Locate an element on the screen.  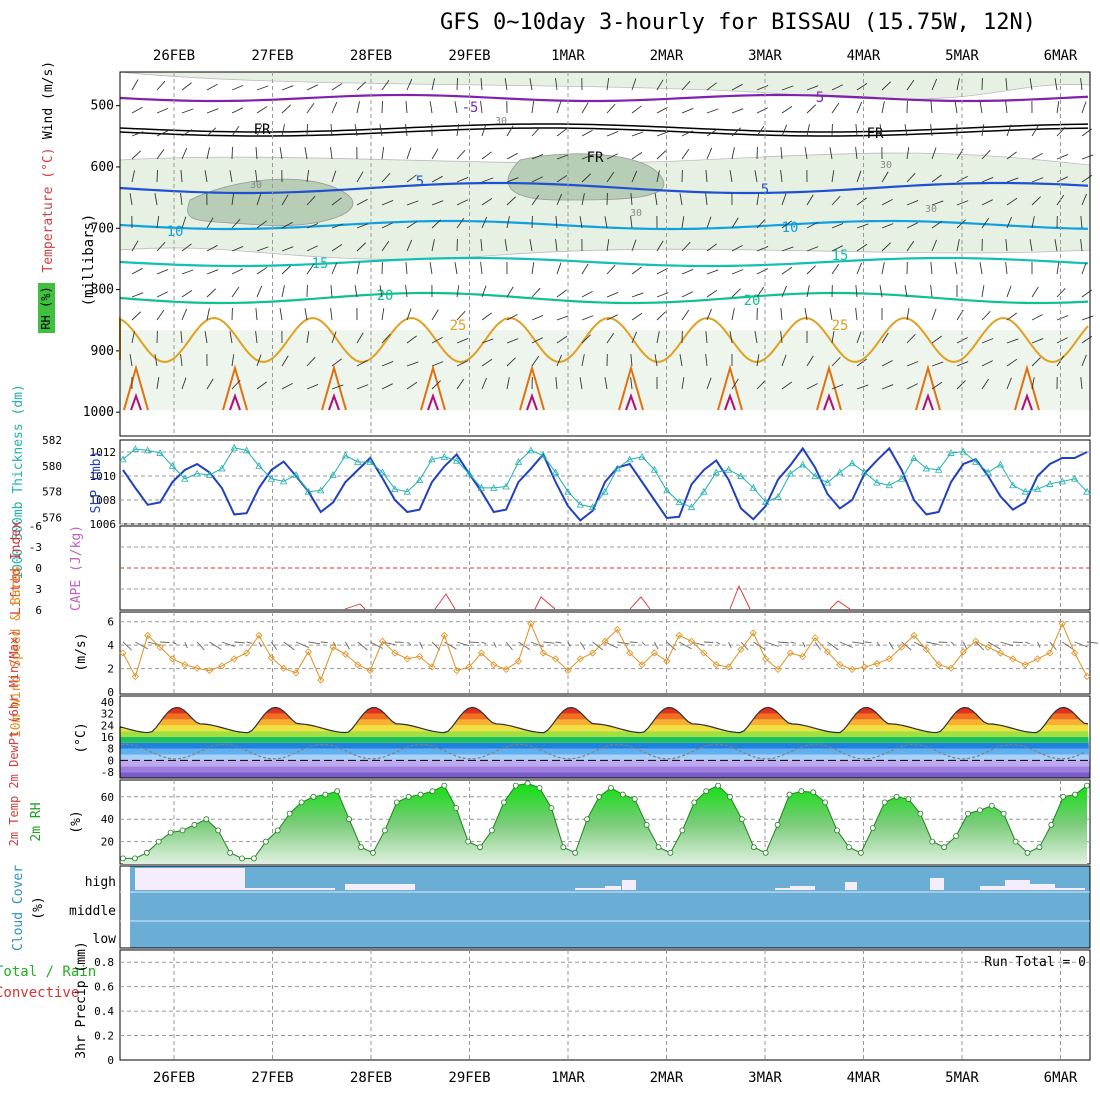
isotherm-label: 15 is located at coordinates (840, 256).